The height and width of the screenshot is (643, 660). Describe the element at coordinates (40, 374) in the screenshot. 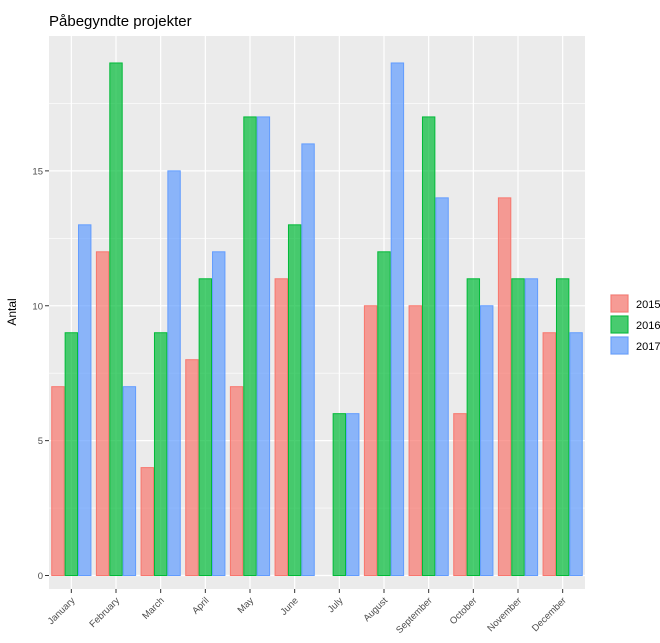

I see `y-axis-ticks: 0 5 10 15` at that location.